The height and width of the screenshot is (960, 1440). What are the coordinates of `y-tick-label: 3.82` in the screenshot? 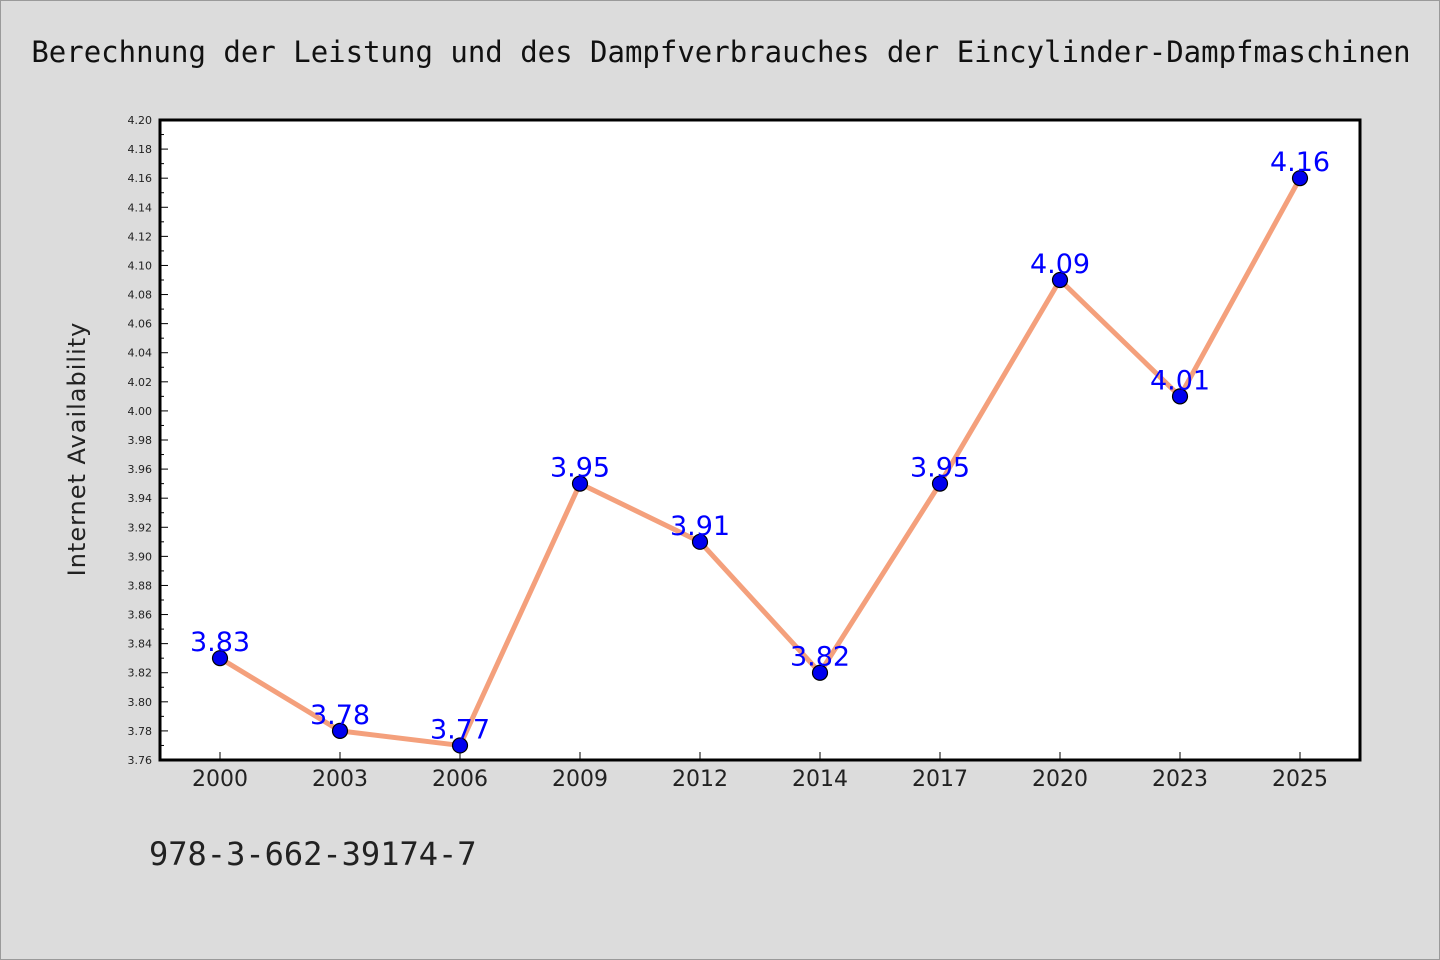 It's located at (140, 673).